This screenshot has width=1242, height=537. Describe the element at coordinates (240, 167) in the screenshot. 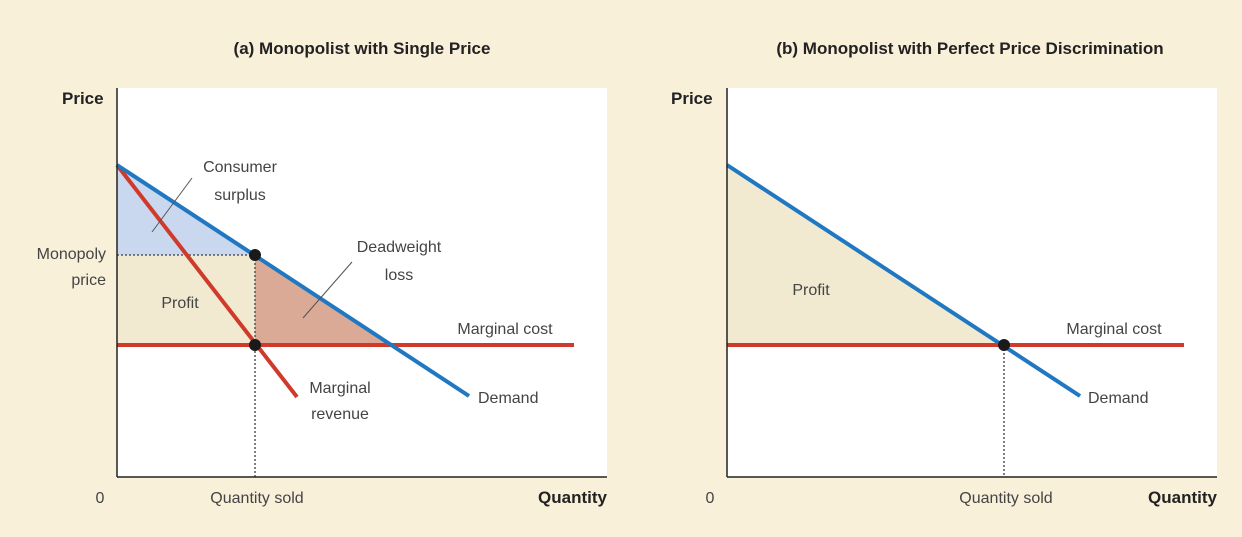

I see `consumer-surplus-label-line1: Consumer` at that location.